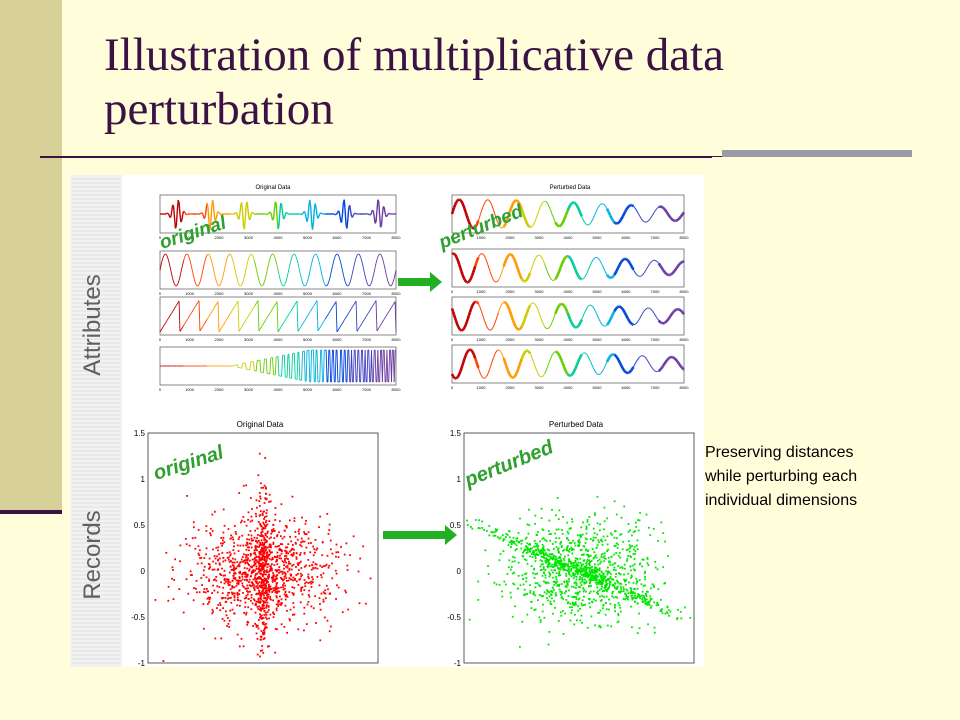 The height and width of the screenshot is (720, 960). I want to click on tick-label: 7000, so click(656, 291).